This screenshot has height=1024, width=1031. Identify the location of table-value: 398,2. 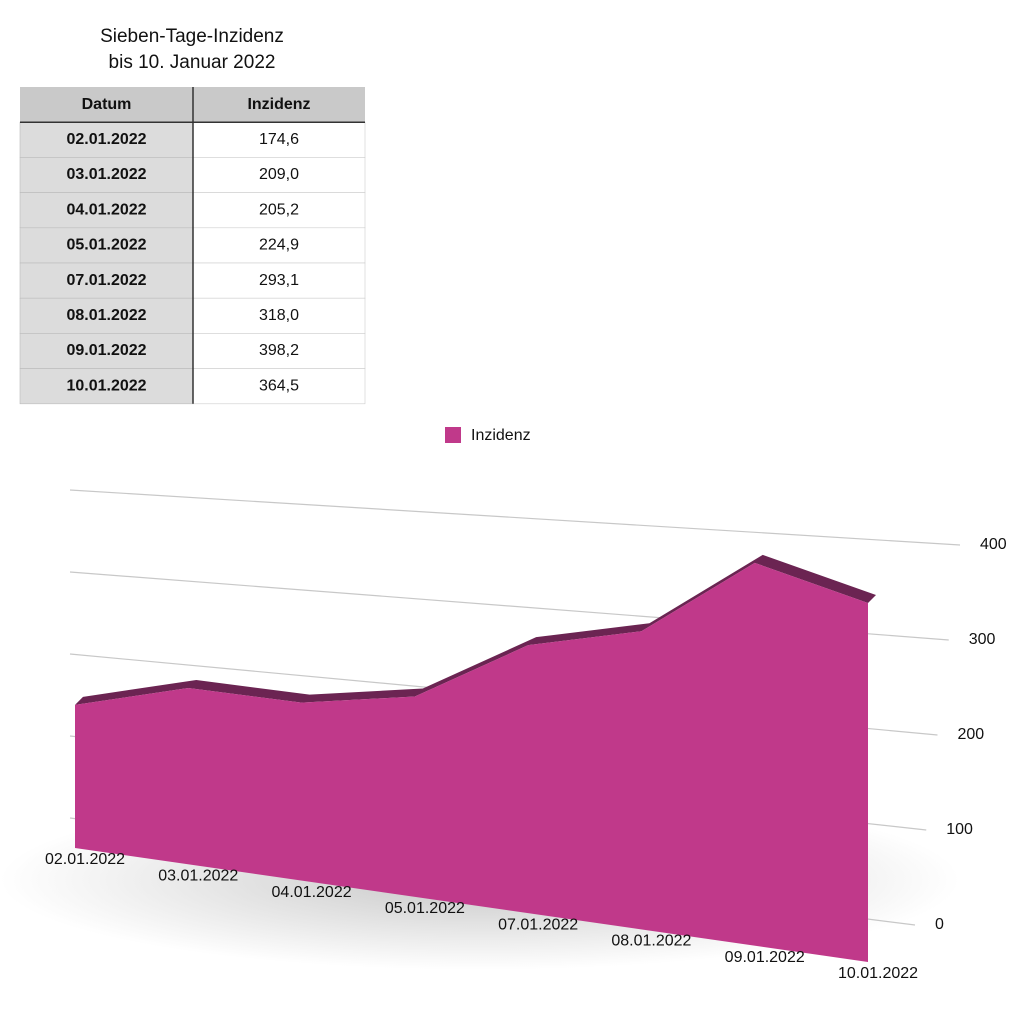
(279, 350).